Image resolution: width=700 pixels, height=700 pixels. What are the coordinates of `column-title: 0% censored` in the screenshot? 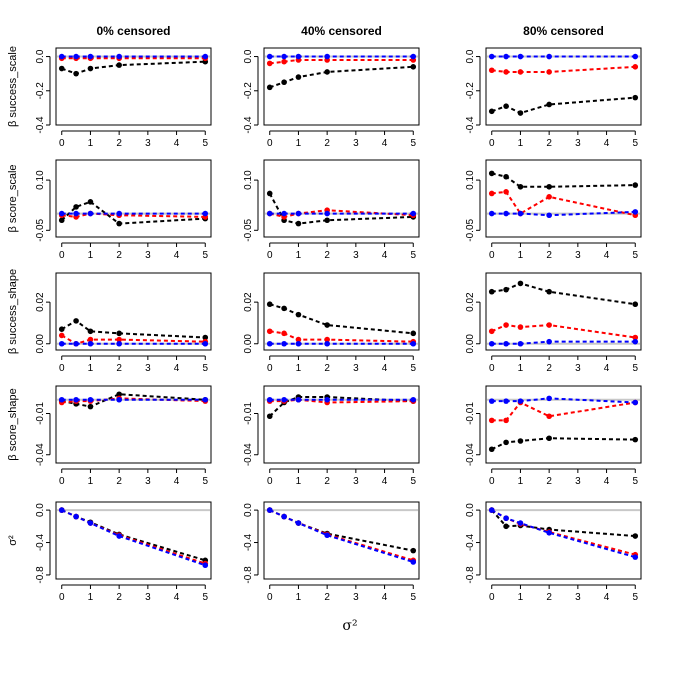 It's located at (133, 31).